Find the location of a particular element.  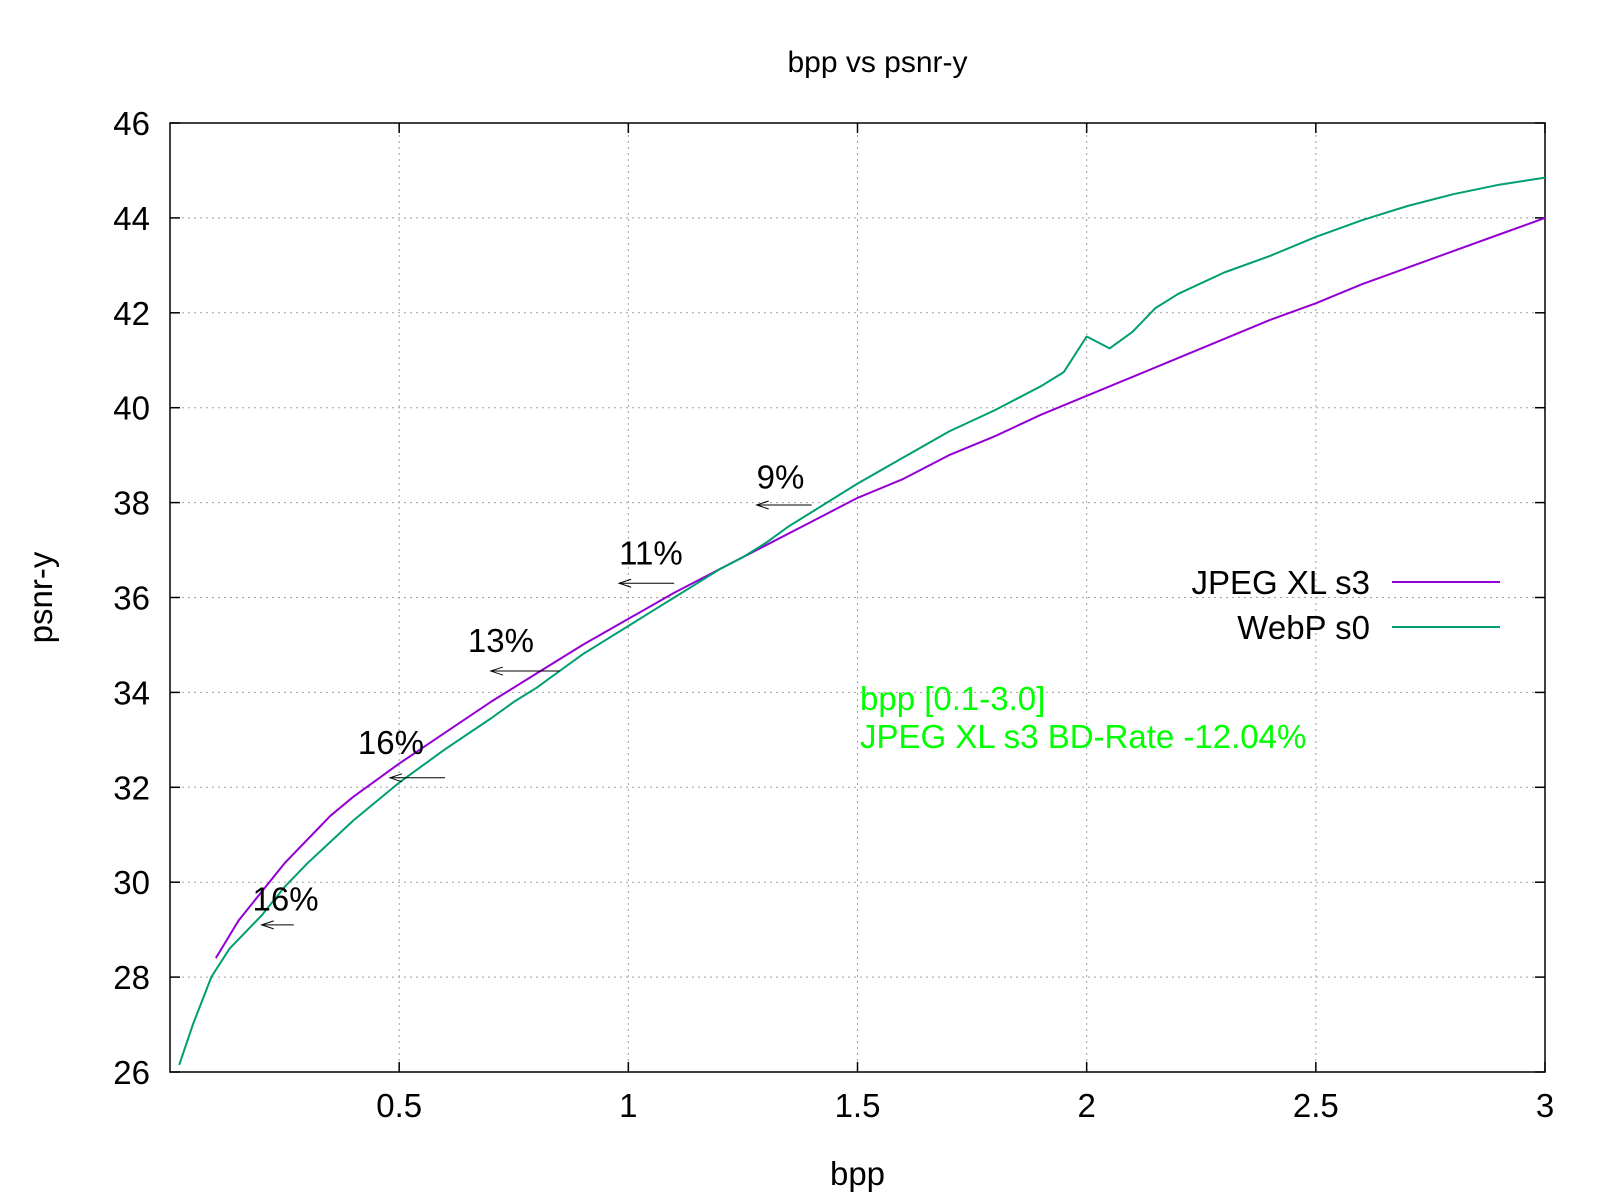

y-tick-label: 32 is located at coordinates (131, 787).